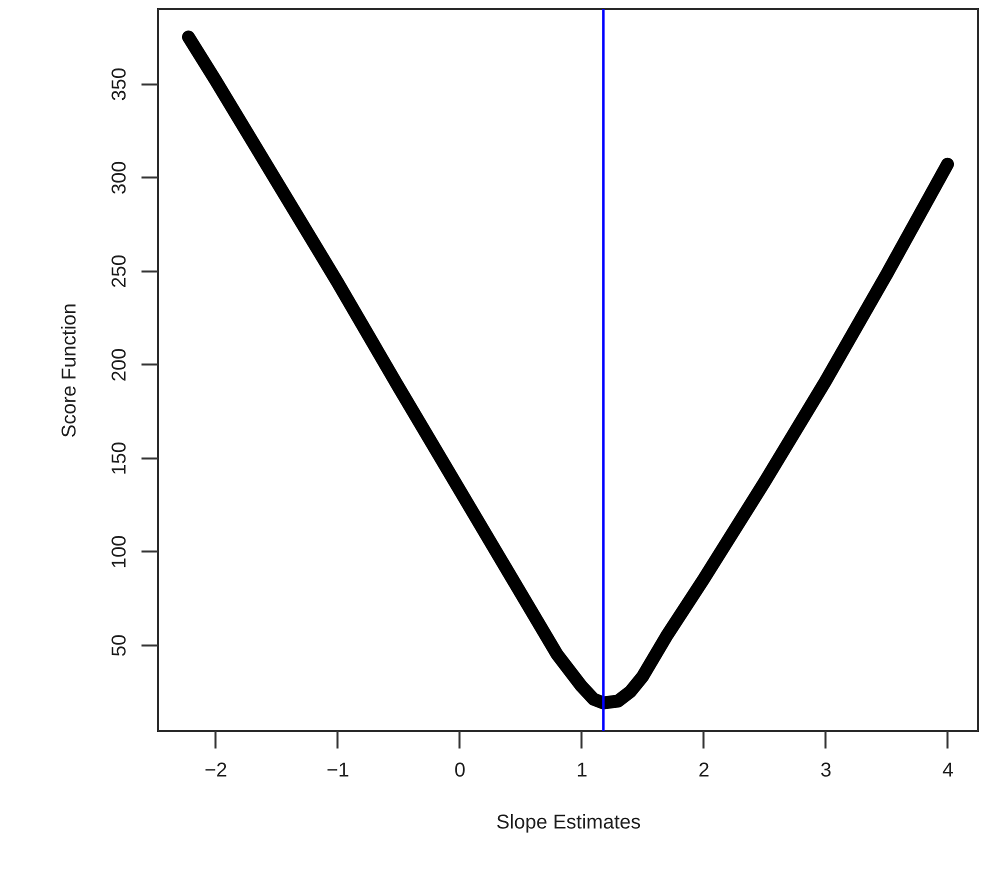  I want to click on y-axis-title: Score Function, so click(69, 370).